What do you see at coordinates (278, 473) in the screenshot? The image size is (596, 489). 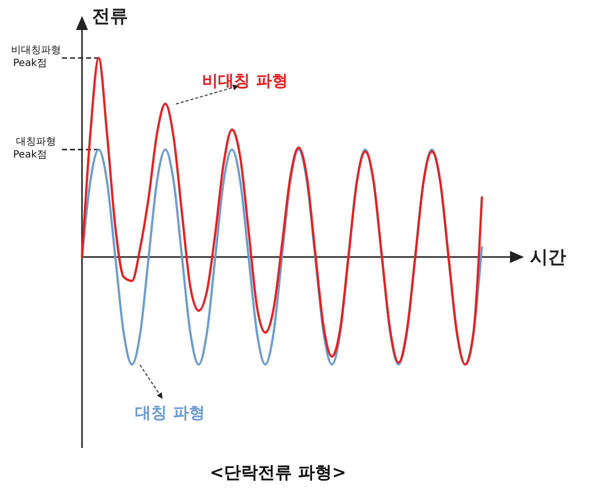 I see `text: <단락전류 파형>` at bounding box center [278, 473].